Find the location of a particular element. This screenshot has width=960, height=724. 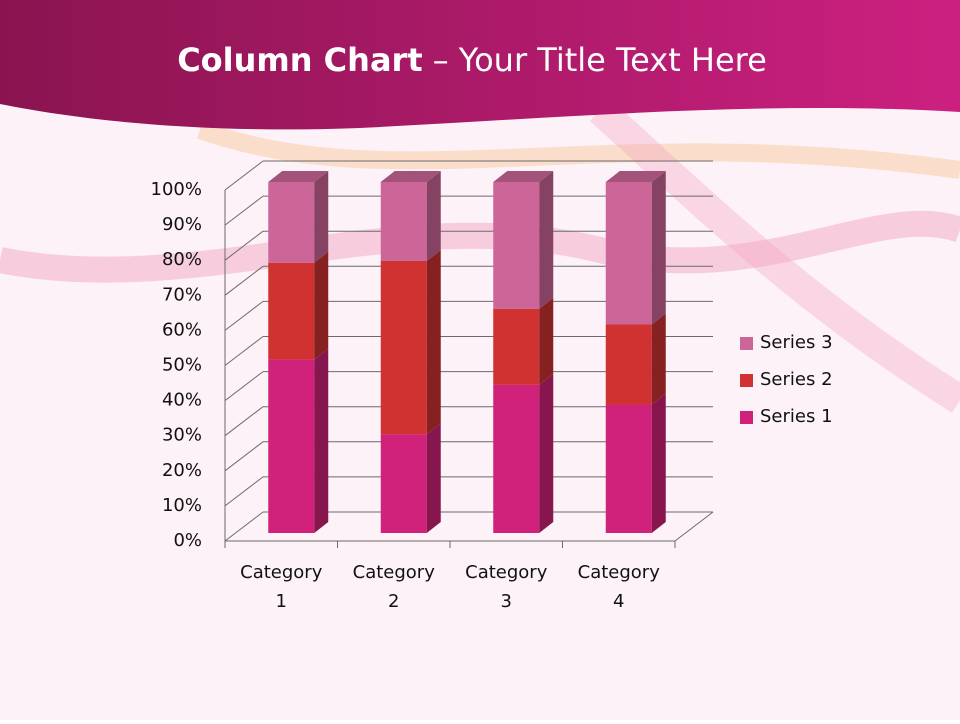

floor-edge is located at coordinates (694, 526).